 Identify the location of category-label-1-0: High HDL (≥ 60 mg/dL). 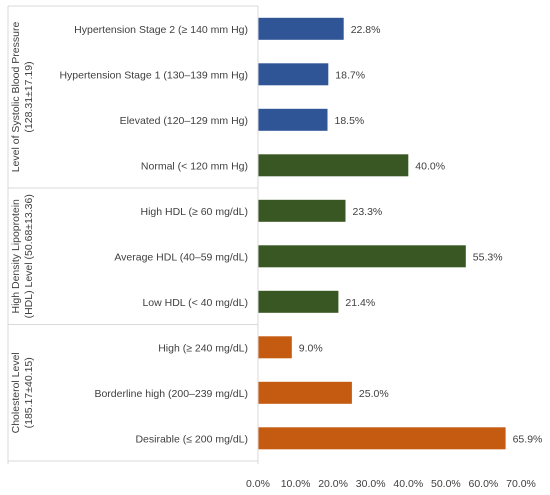
(195, 212).